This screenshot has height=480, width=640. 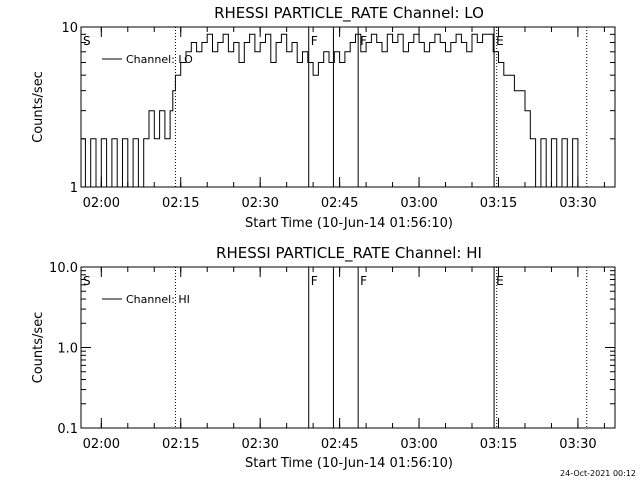 What do you see at coordinates (158, 299) in the screenshot?
I see `legend-label: Channel: HI` at bounding box center [158, 299].